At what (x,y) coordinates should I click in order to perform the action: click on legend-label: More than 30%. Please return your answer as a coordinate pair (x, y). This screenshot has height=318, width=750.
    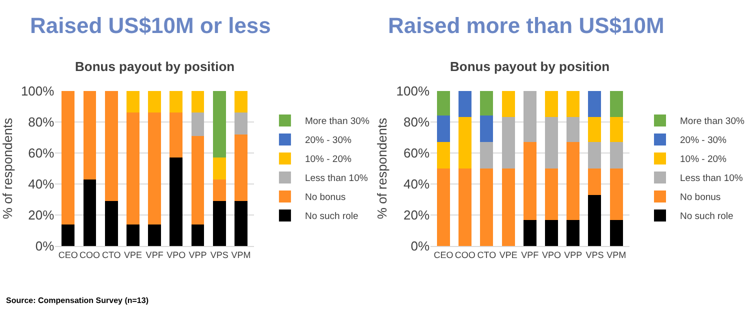
    Looking at the image, I should click on (337, 122).